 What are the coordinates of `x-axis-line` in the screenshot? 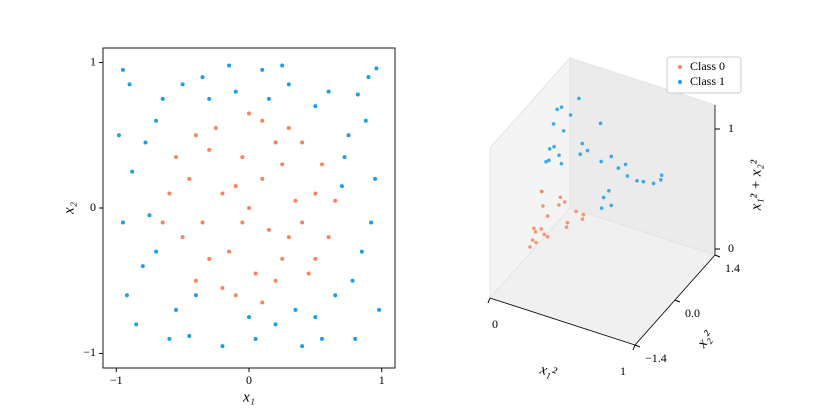 It's located at (562, 321).